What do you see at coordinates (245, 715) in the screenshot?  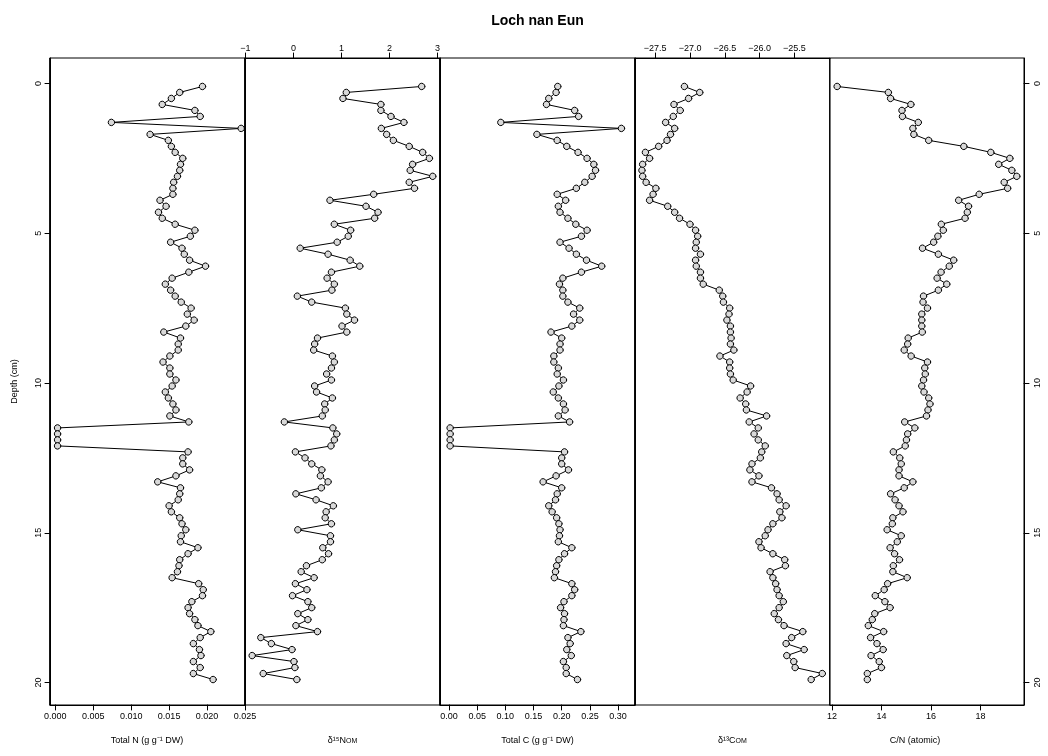 I see `x-tick-label: 0.025` at bounding box center [245, 715].